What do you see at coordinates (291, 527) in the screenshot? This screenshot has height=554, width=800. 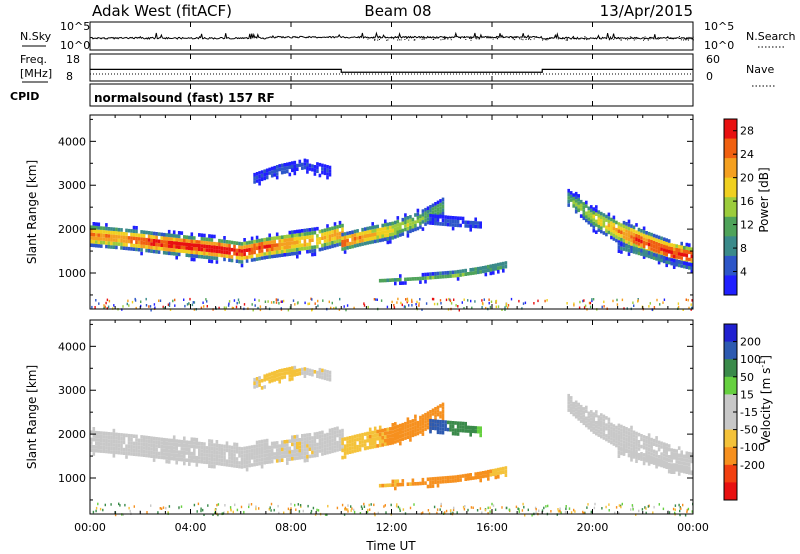 I see `x-tick-label: 08:00` at bounding box center [291, 527].